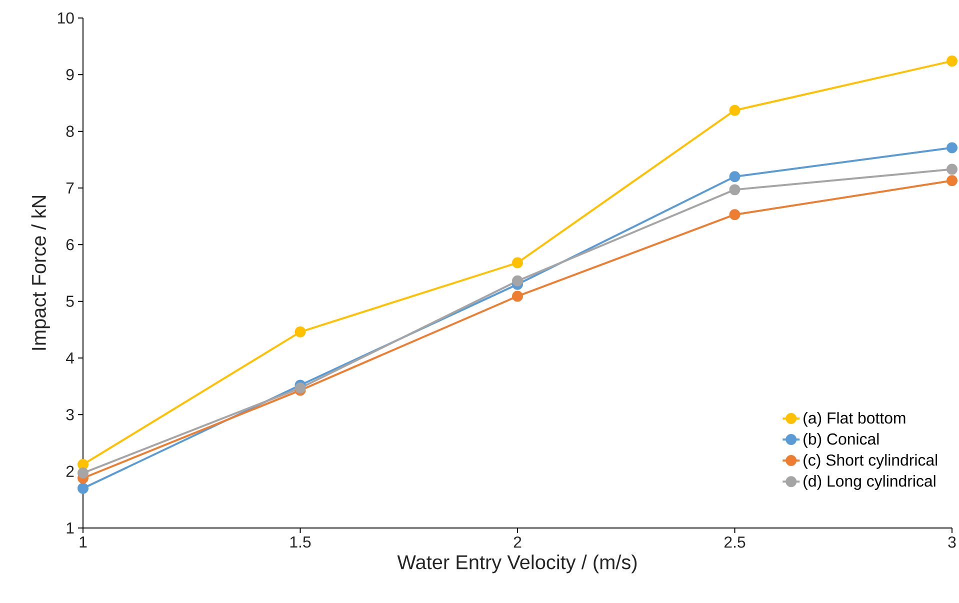 The width and height of the screenshot is (959, 603). What do you see at coordinates (83, 542) in the screenshot?
I see `x-tick-label: 1` at bounding box center [83, 542].